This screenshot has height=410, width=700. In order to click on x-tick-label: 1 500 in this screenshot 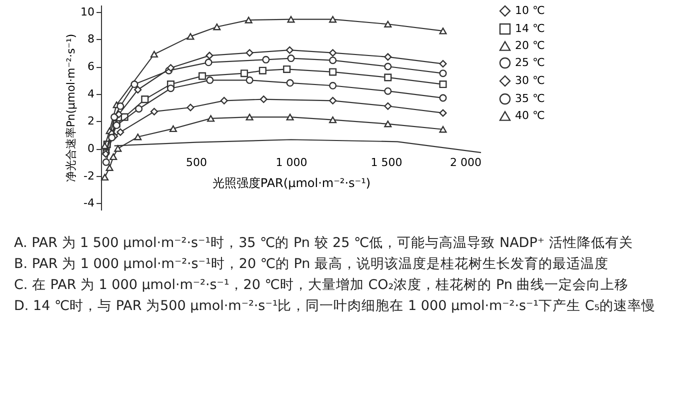, I will do `click(386, 162)`.